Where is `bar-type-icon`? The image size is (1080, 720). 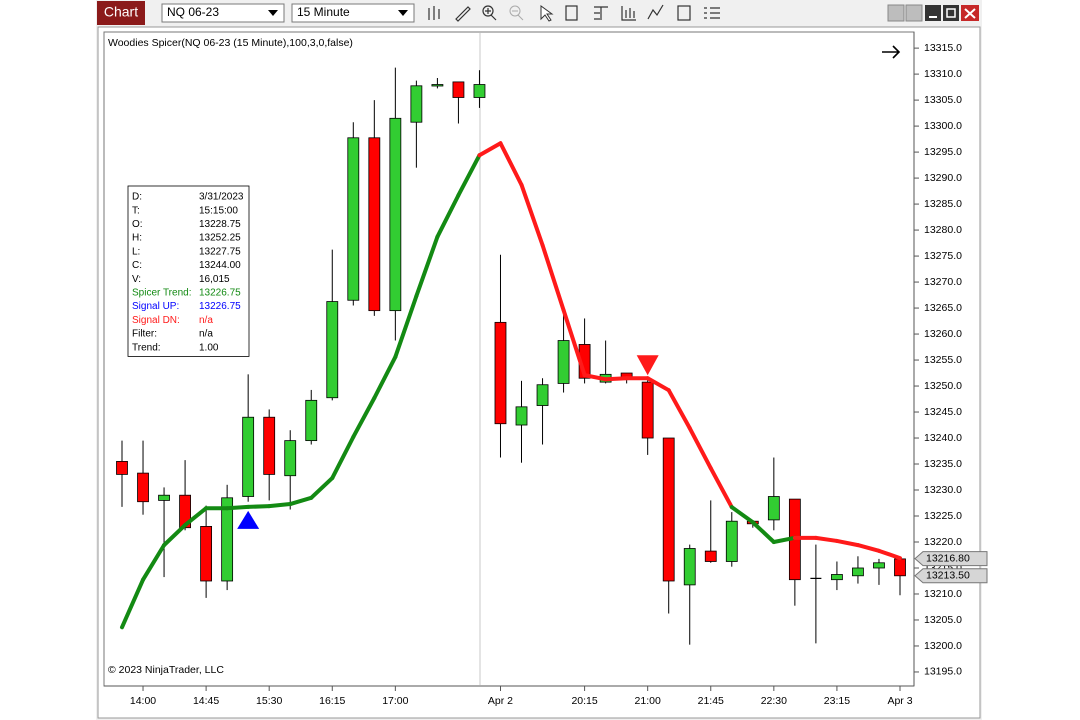 bar-type-icon is located at coordinates (434, 13).